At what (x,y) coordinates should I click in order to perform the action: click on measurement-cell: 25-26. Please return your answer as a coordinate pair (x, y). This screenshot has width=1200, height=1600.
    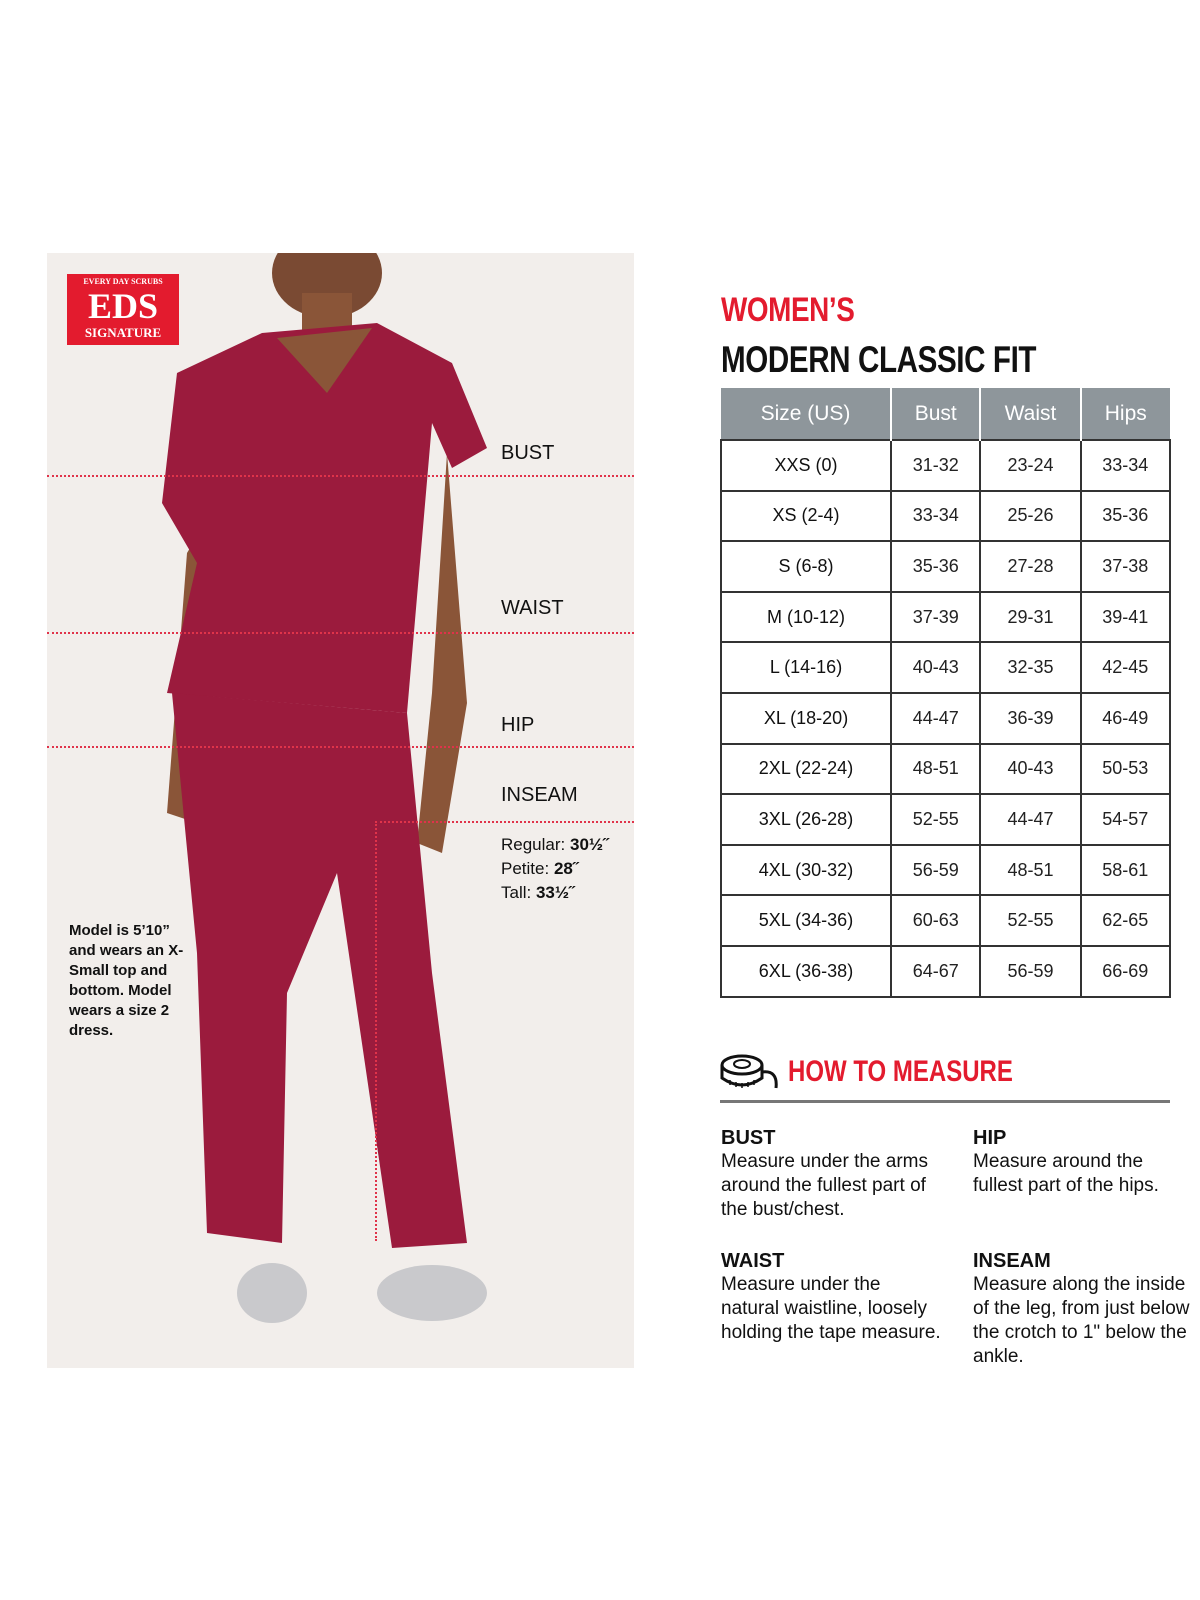
    Looking at the image, I should click on (1030, 516).